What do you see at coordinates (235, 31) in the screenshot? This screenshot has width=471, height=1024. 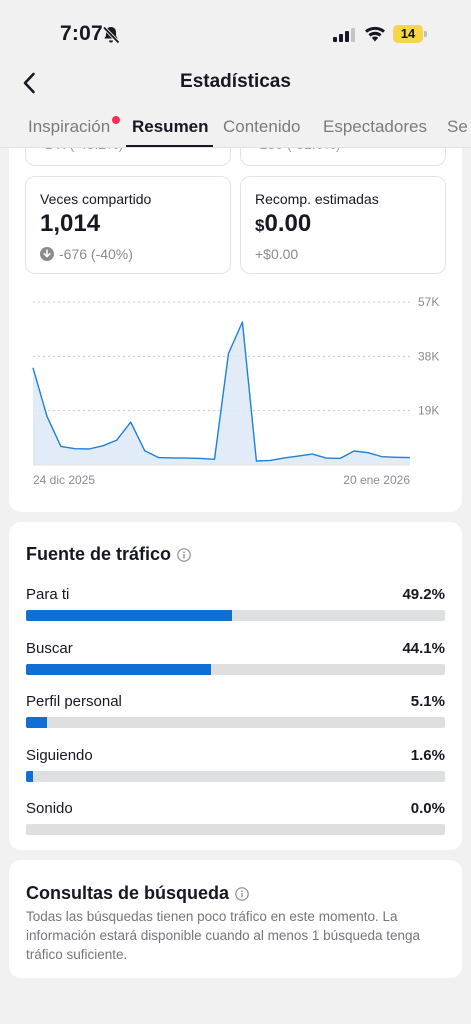 I see `status-bar: 7:07 14` at bounding box center [235, 31].